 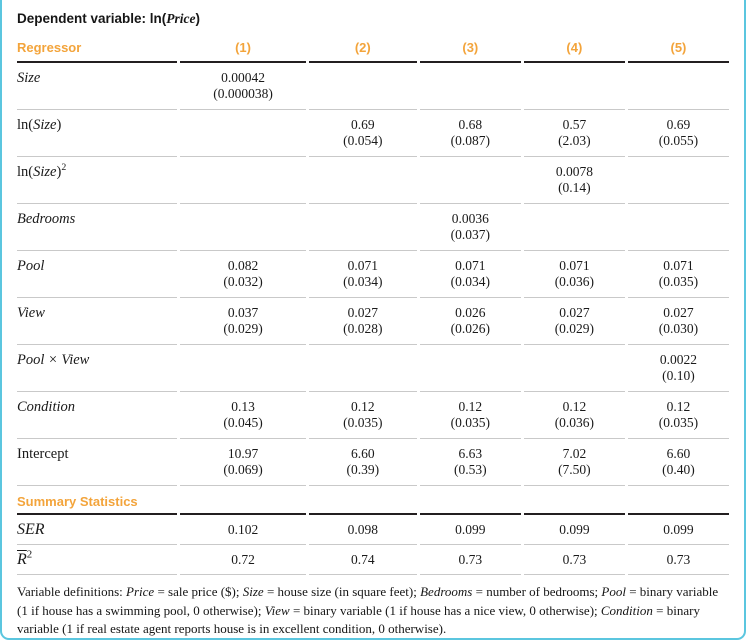 What do you see at coordinates (574, 187) in the screenshot?
I see `std-error: (0.14)` at bounding box center [574, 187].